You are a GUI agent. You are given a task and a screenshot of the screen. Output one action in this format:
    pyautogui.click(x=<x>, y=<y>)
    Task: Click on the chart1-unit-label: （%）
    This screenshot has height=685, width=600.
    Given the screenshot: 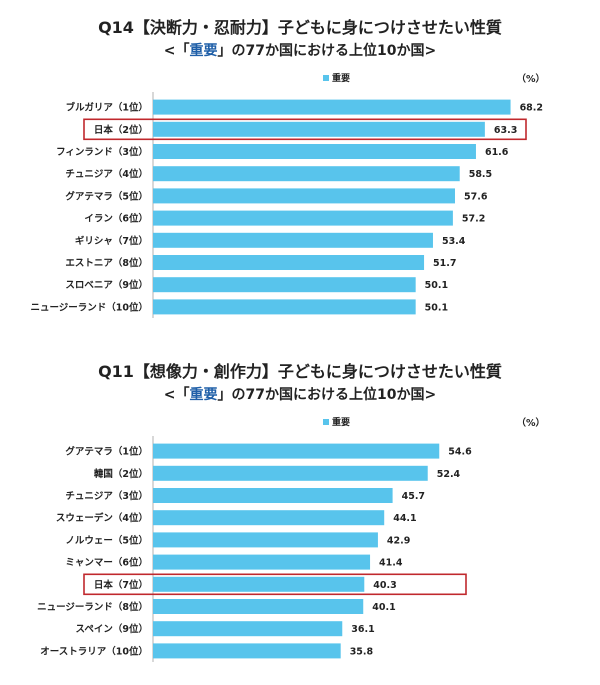 What is the action you would take?
    pyautogui.click(x=530, y=79)
    